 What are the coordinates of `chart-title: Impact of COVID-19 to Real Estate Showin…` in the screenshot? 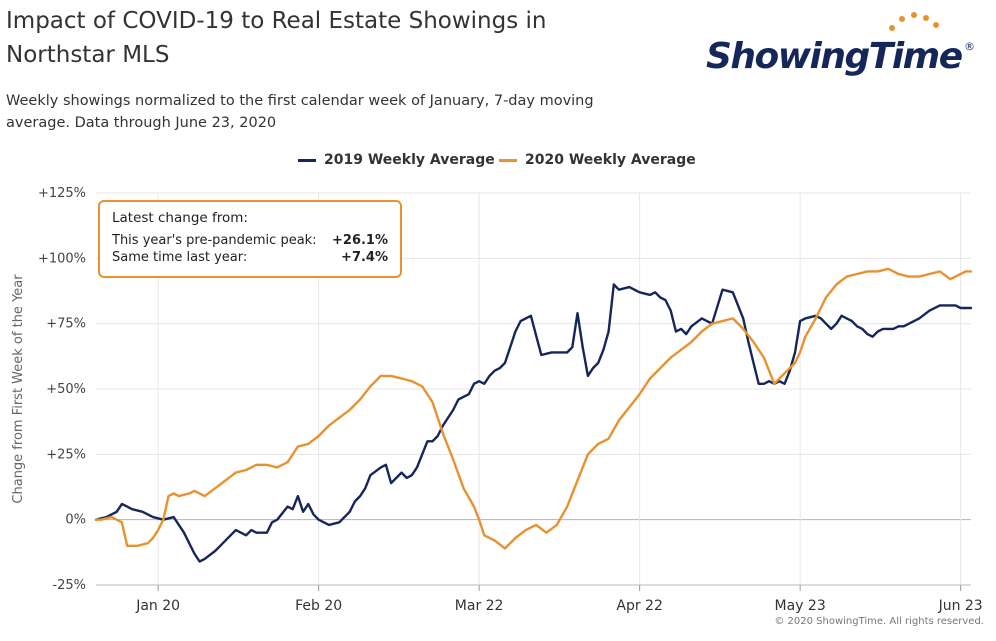 It's located at (276, 38).